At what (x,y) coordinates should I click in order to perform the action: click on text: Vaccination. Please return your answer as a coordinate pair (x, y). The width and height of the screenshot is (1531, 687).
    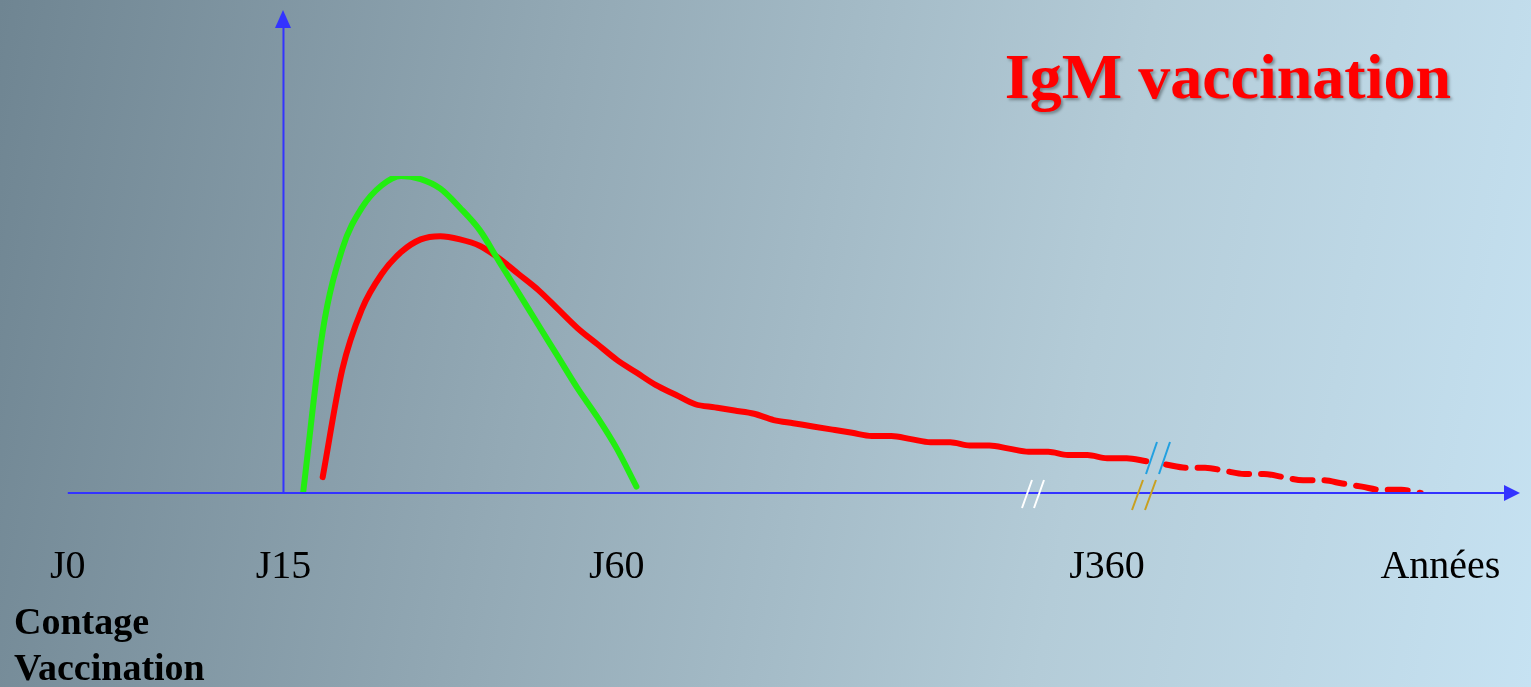
    Looking at the image, I should click on (109, 666).